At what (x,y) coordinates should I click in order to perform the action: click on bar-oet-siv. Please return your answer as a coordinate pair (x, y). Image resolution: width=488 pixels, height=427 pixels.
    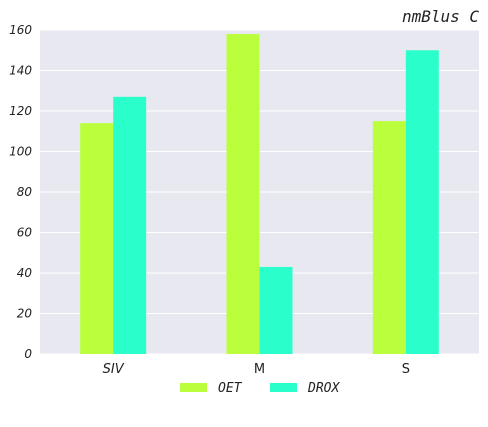
    Looking at the image, I should click on (97, 239).